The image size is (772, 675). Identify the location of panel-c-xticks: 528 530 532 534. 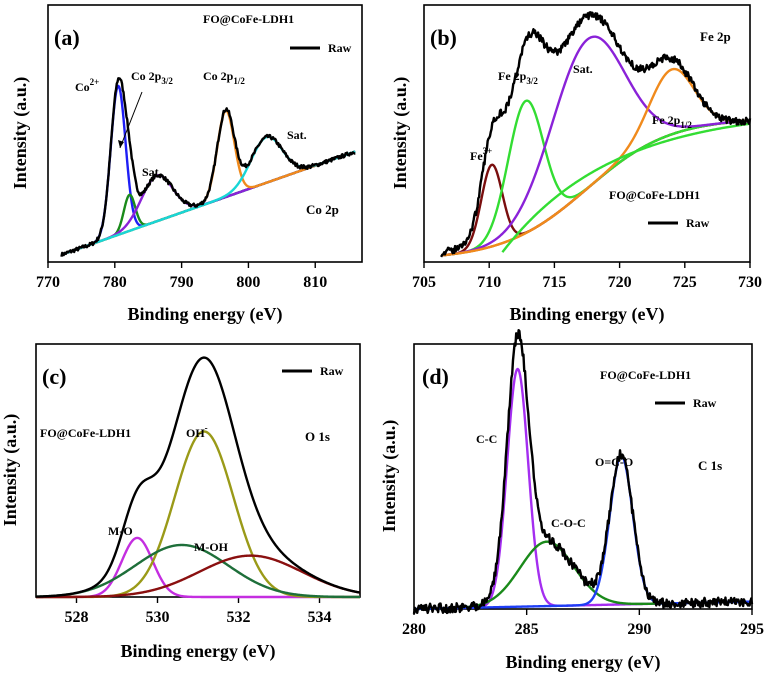
(198, 611).